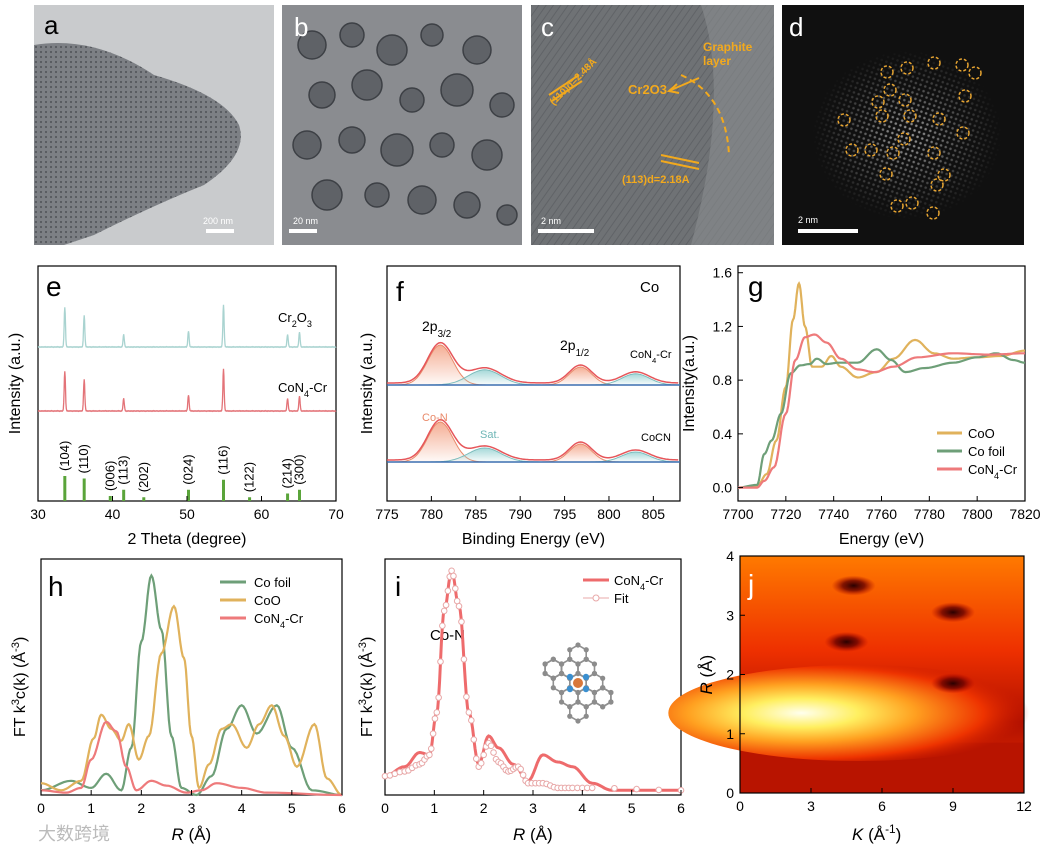 The height and width of the screenshot is (854, 1054). I want to click on f-label-con4cr: CoN4-Cr, so click(651, 357).